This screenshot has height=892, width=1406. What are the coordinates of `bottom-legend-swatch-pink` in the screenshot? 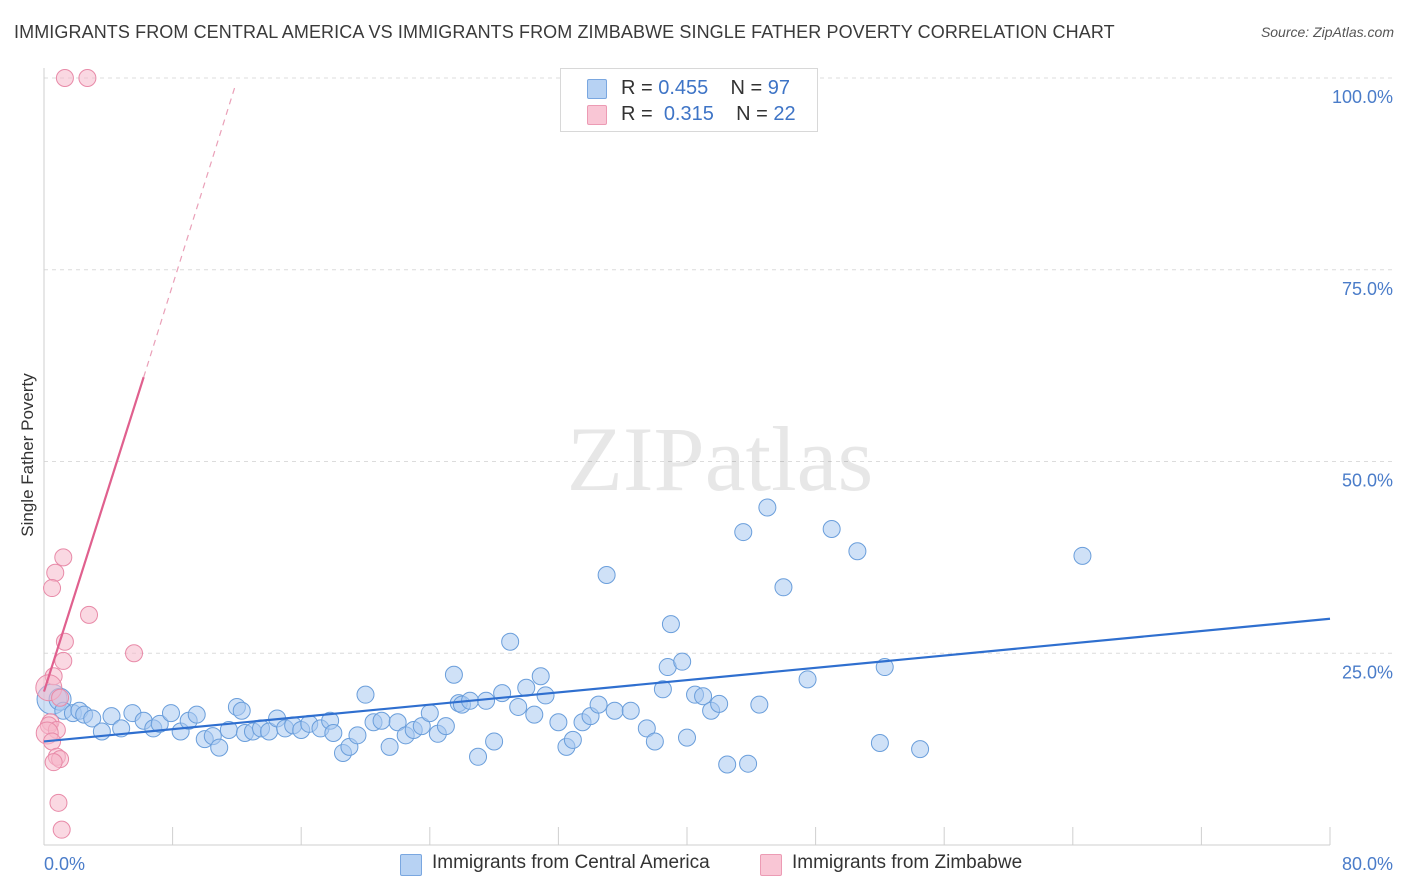 It's located at (771, 865).